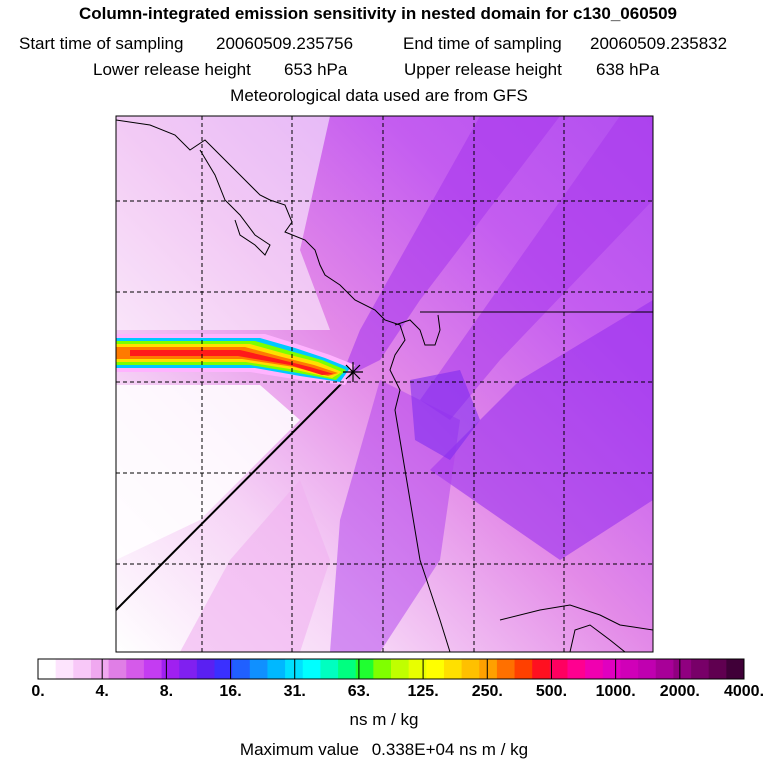  I want to click on colorbar-tick-label: 31., so click(294, 691).